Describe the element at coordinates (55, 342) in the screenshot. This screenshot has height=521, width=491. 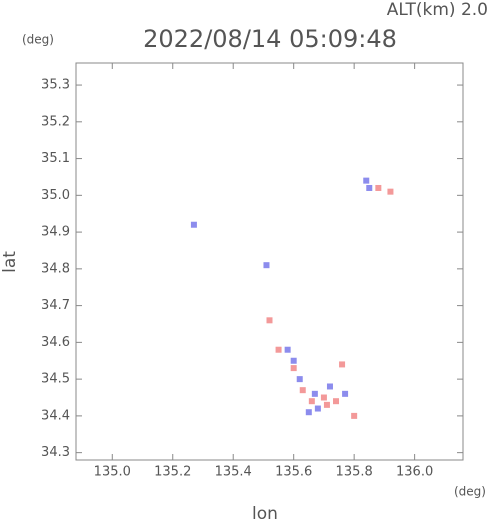
I see `y-tick-label: 34.6` at that location.